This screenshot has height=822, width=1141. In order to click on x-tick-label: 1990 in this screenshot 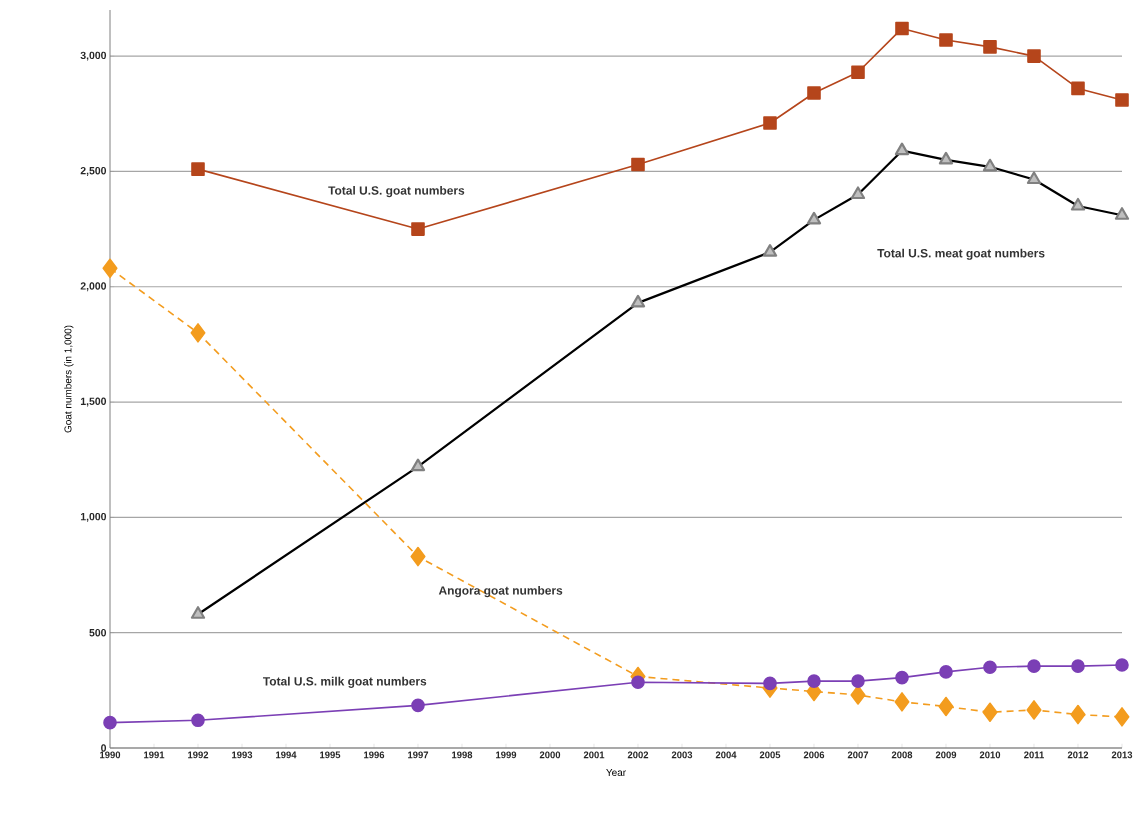, I will do `click(110, 755)`.